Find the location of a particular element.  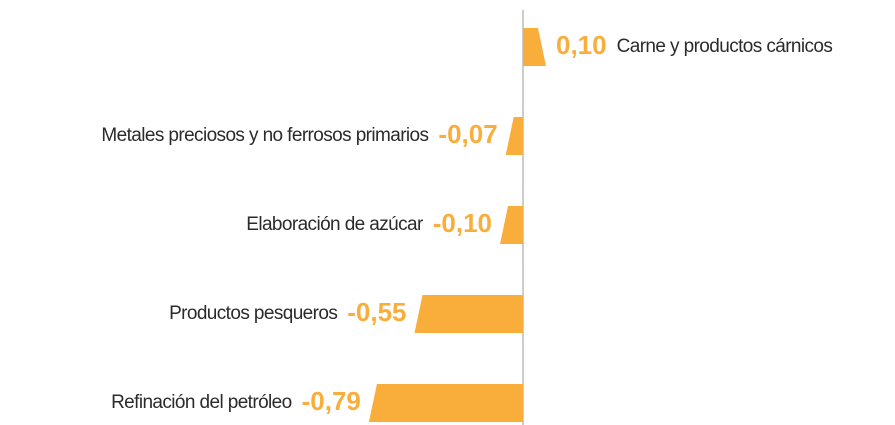

value-label: -0,79 is located at coordinates (331, 401).